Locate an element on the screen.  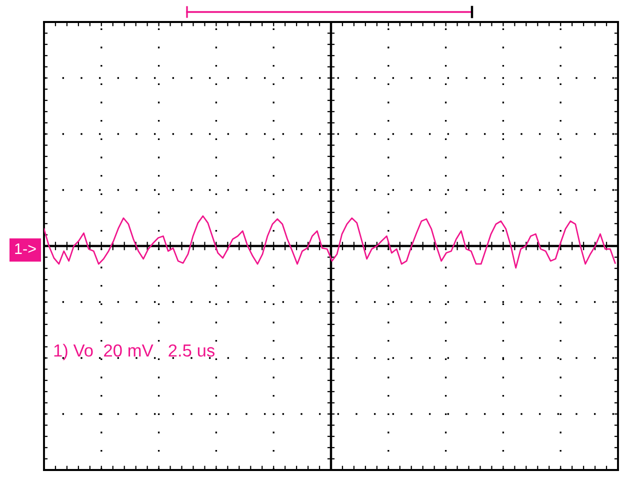
text: 1-> is located at coordinates (25, 248).